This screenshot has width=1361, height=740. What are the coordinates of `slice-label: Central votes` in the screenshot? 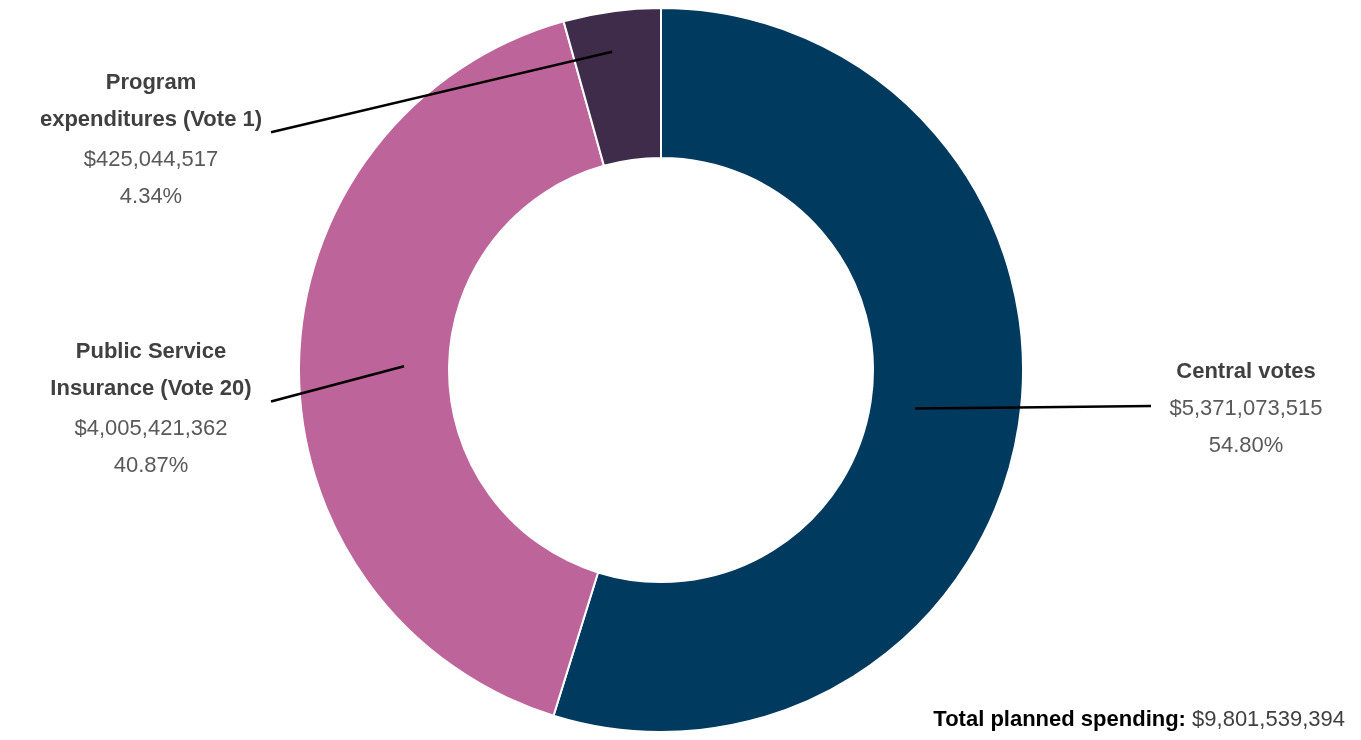 It's located at (1246, 370).